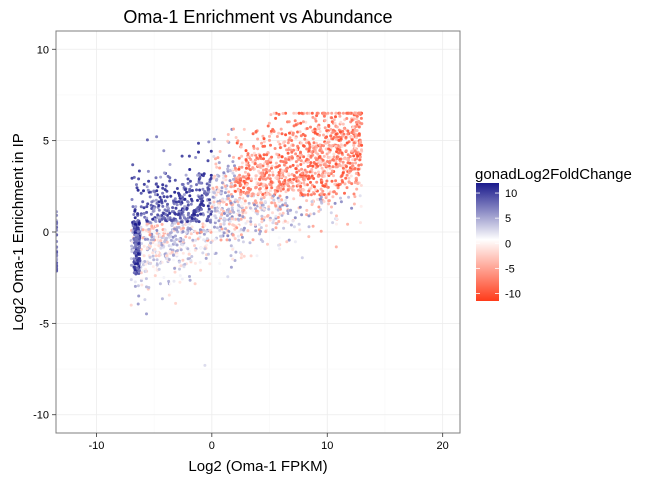 The height and width of the screenshot is (480, 672). I want to click on legend-tick-label: -10, so click(513, 294).